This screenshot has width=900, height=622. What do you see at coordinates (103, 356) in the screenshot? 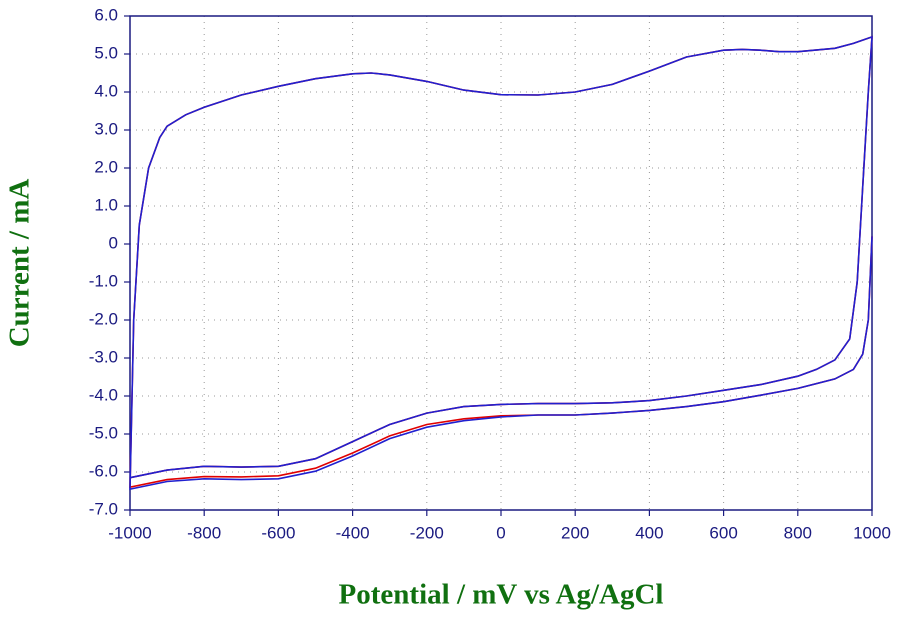
I see `y-tick-label: -3.0` at bounding box center [103, 356].